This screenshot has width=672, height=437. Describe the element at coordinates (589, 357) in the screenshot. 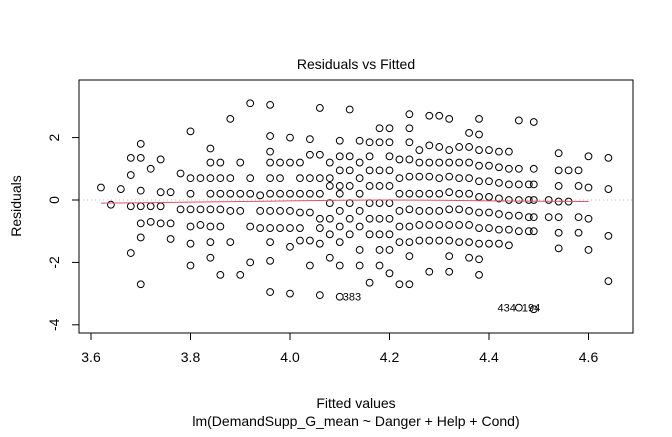

I see `x-tick-label: 4.6` at that location.